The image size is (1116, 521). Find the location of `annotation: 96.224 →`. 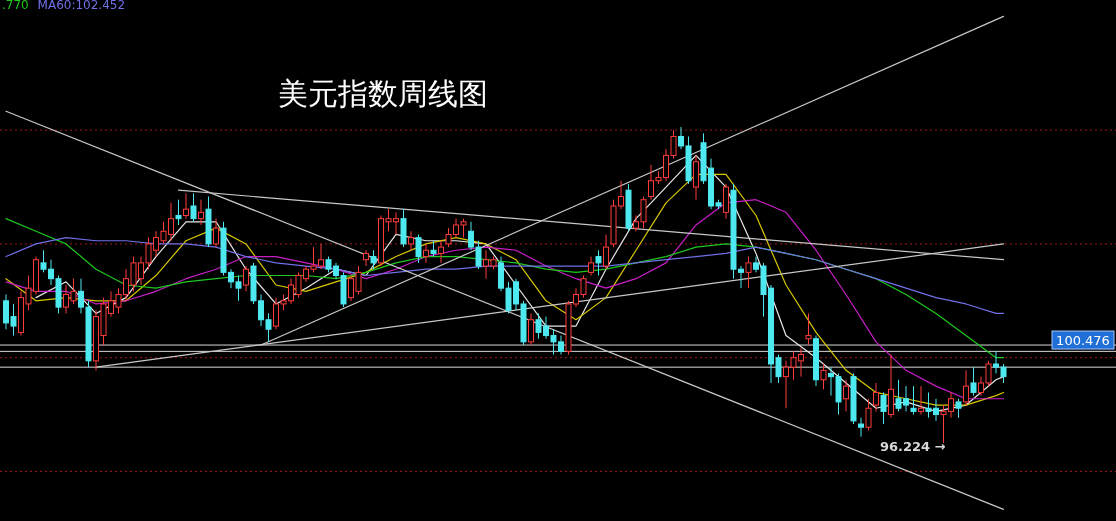

annotation: 96.224 → is located at coordinates (912, 446).